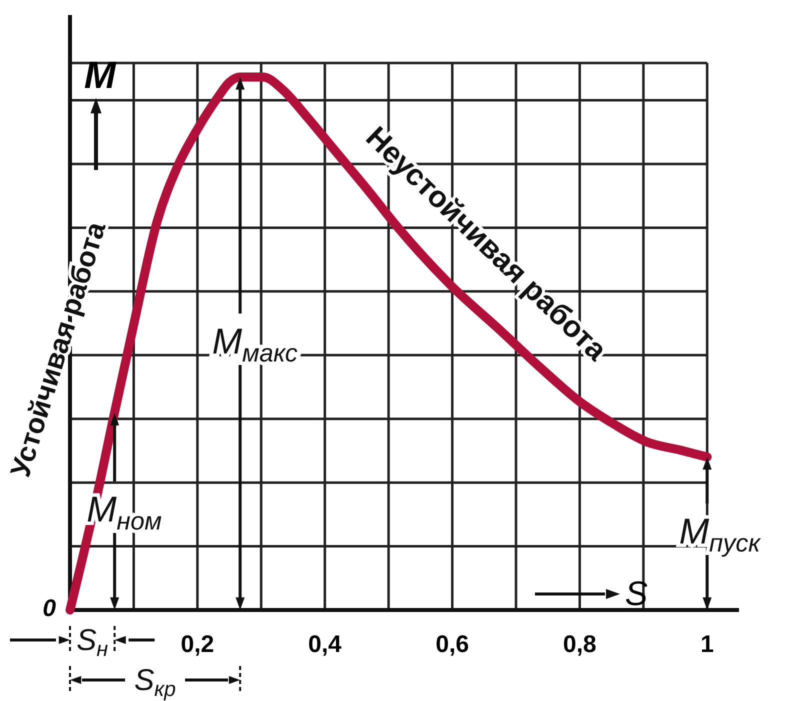 Image resolution: width=787 pixels, height=701 pixels. Describe the element at coordinates (92, 643) in the screenshot. I see `text: S$_{н}$` at that location.